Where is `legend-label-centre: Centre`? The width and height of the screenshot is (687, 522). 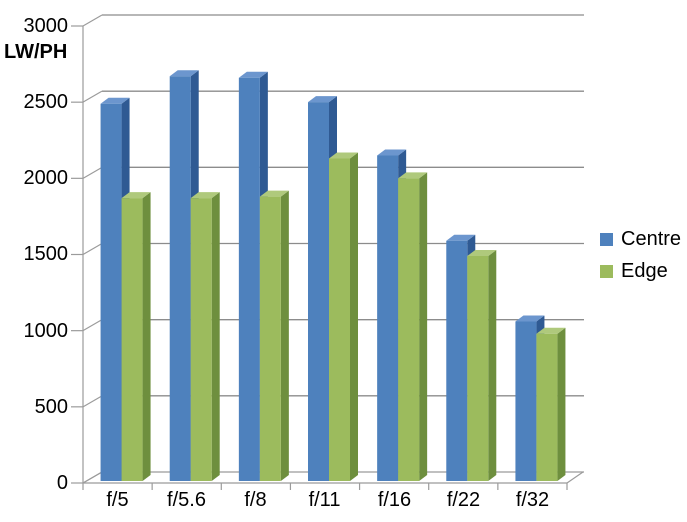
legend-label-centre: Centre is located at coordinates (651, 238).